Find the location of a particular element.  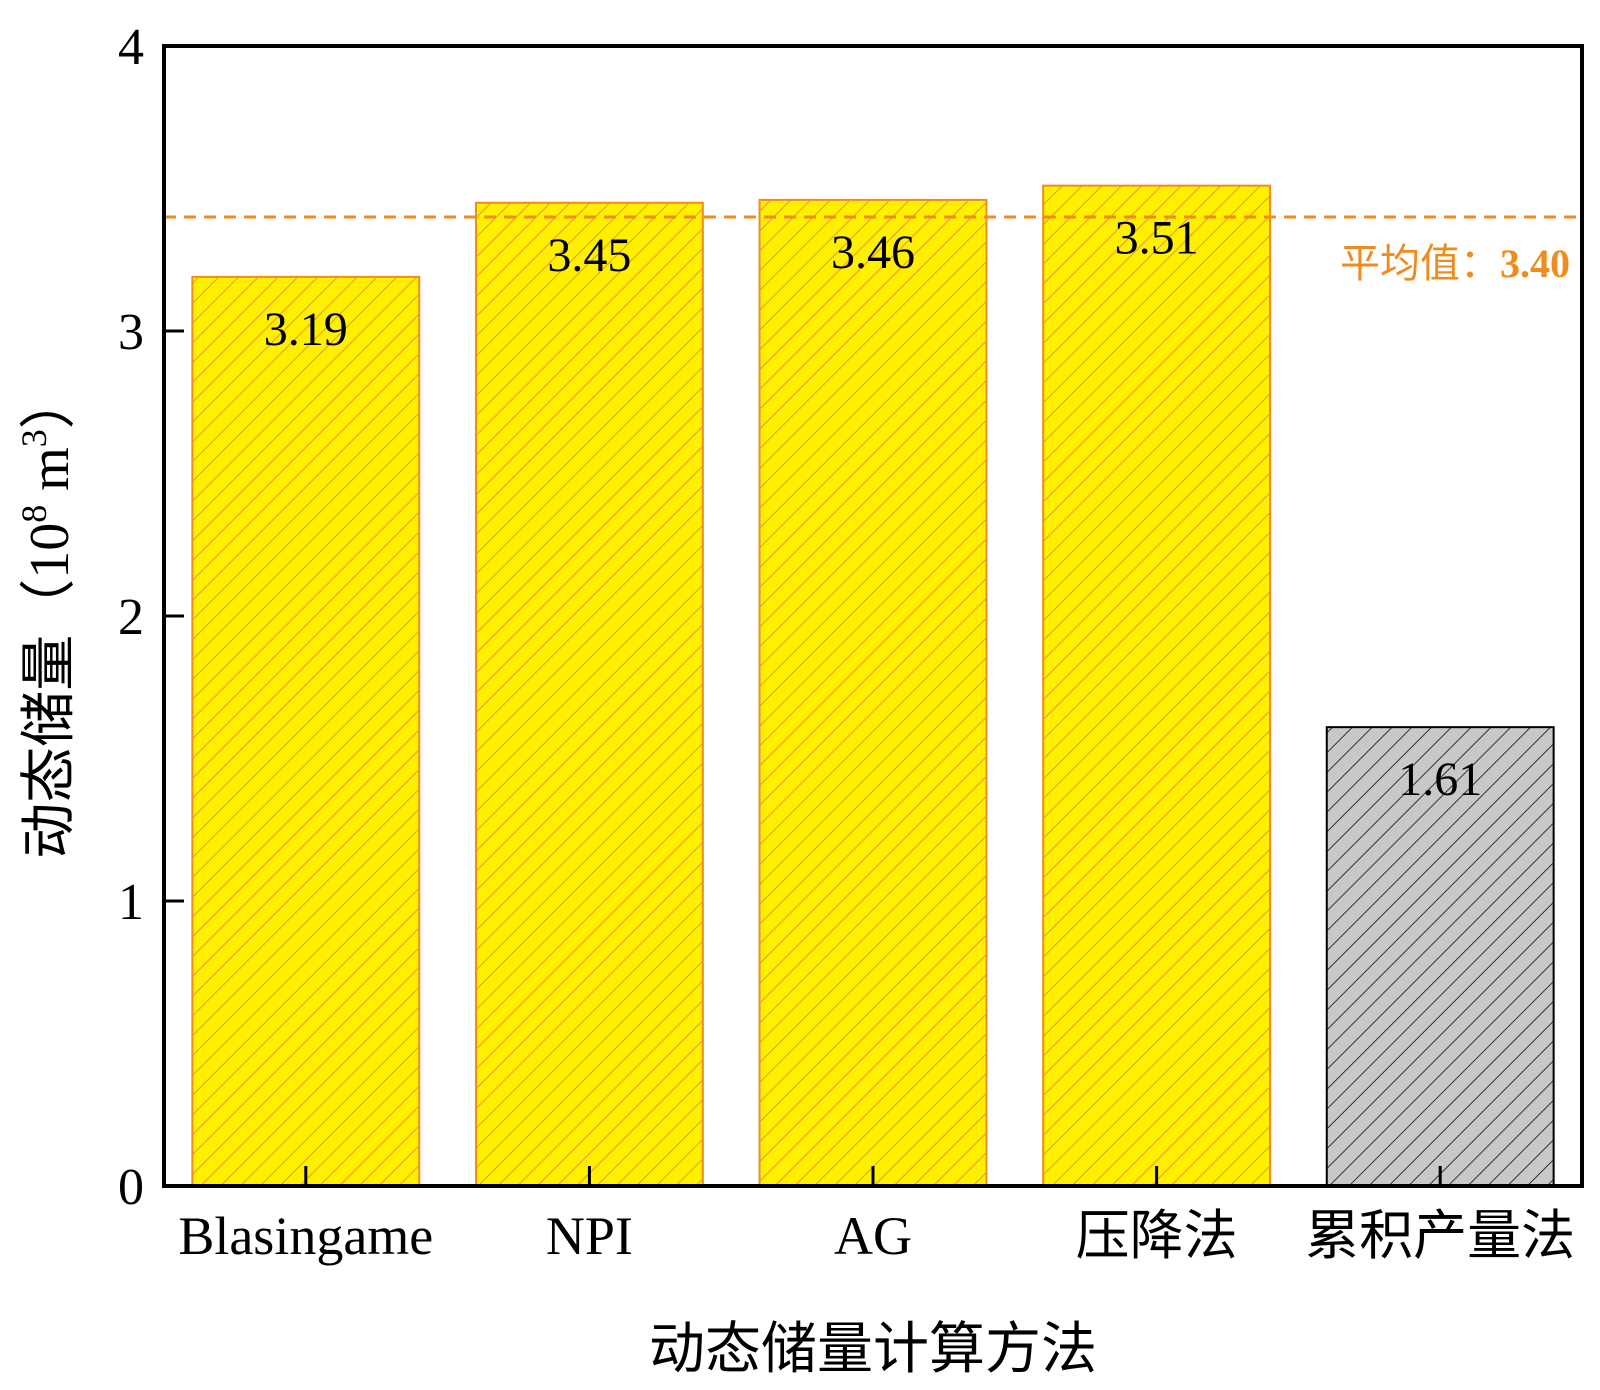

y-tick-label-2: 2 is located at coordinates (131, 617).